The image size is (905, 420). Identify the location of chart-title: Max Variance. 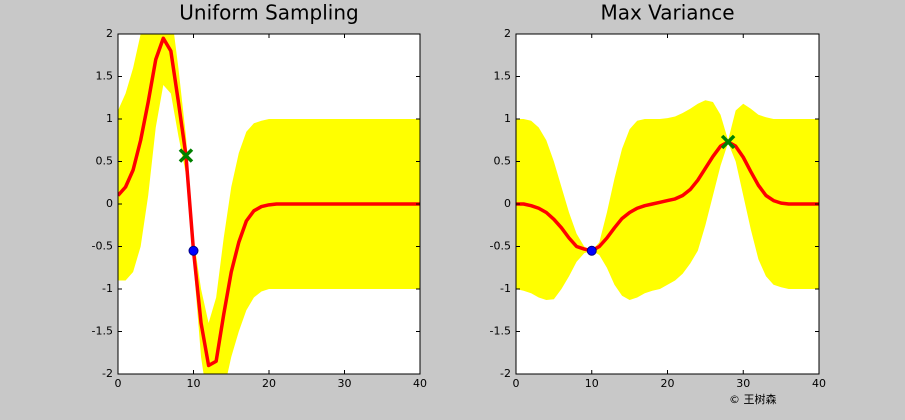
(667, 13).